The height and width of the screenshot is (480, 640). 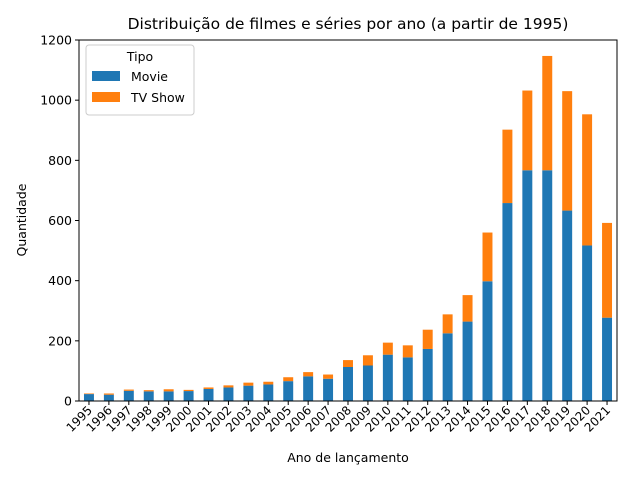 What do you see at coordinates (328, 389) in the screenshot?
I see `bar-movie-2007` at bounding box center [328, 389].